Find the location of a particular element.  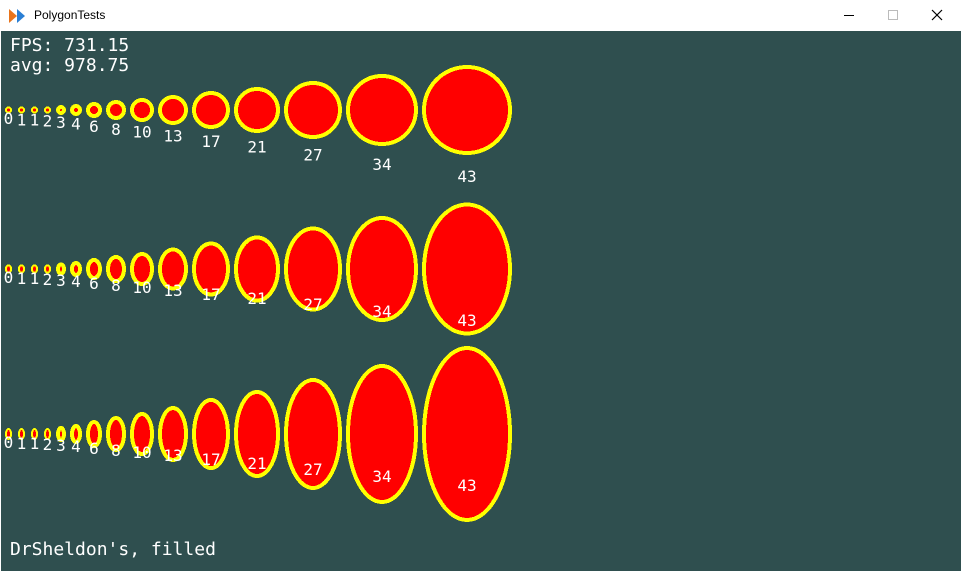

play-arrows-icon is located at coordinates (17, 16).